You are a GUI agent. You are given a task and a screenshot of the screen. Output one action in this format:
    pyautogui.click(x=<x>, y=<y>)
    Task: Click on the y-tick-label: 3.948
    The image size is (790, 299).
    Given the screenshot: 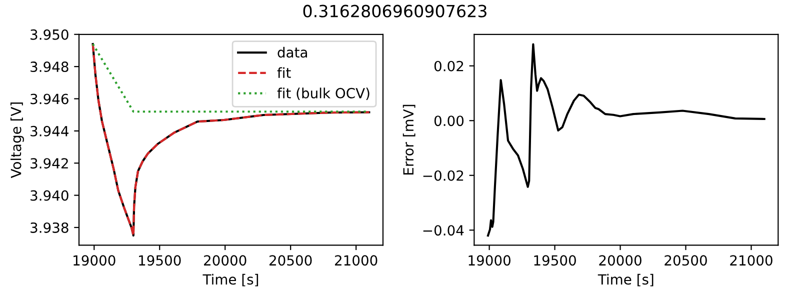 What is the action you would take?
    pyautogui.click(x=49, y=67)
    